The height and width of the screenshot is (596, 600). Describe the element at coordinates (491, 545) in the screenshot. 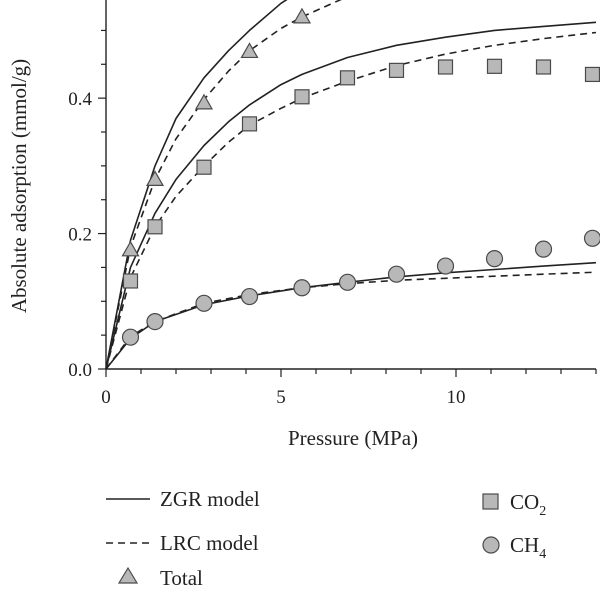

I see `legend-ch4-marker` at that location.